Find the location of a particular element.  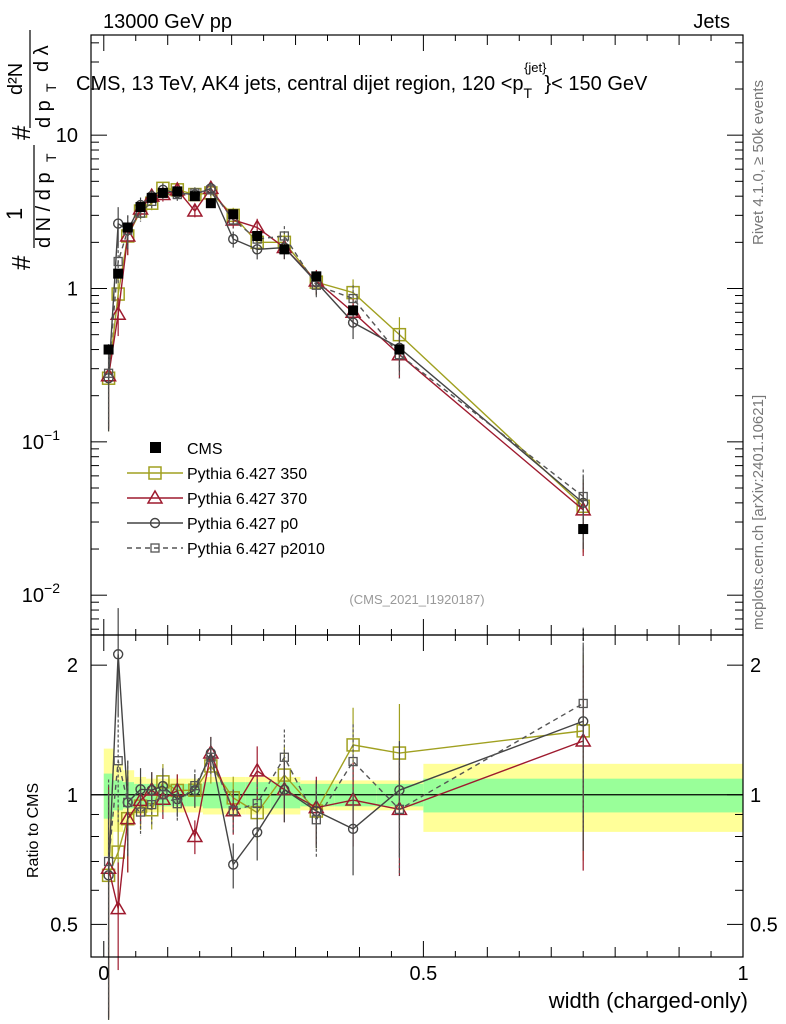

ratio-y-tick-label-right: 0.5 is located at coordinates (764, 925).